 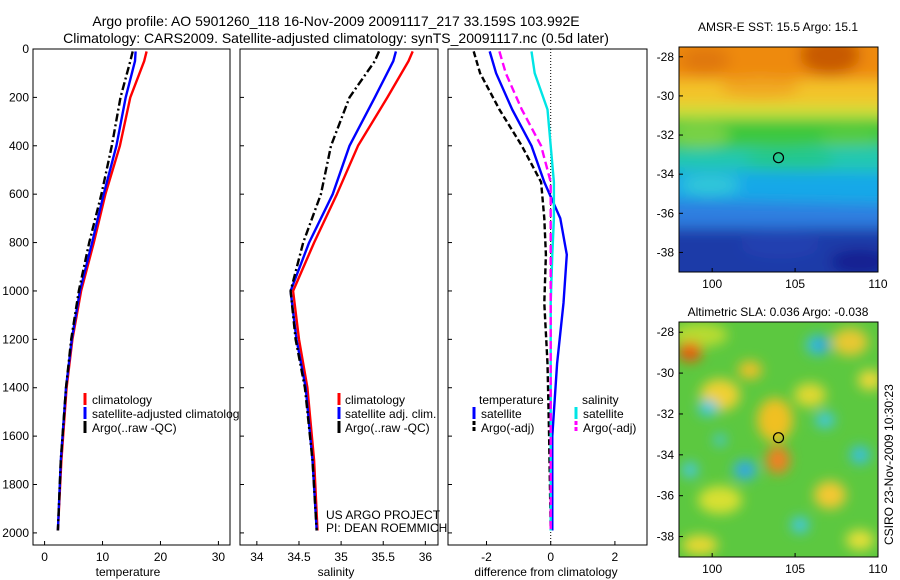 I want to click on depth-tick: 1200, so click(x=15, y=339).